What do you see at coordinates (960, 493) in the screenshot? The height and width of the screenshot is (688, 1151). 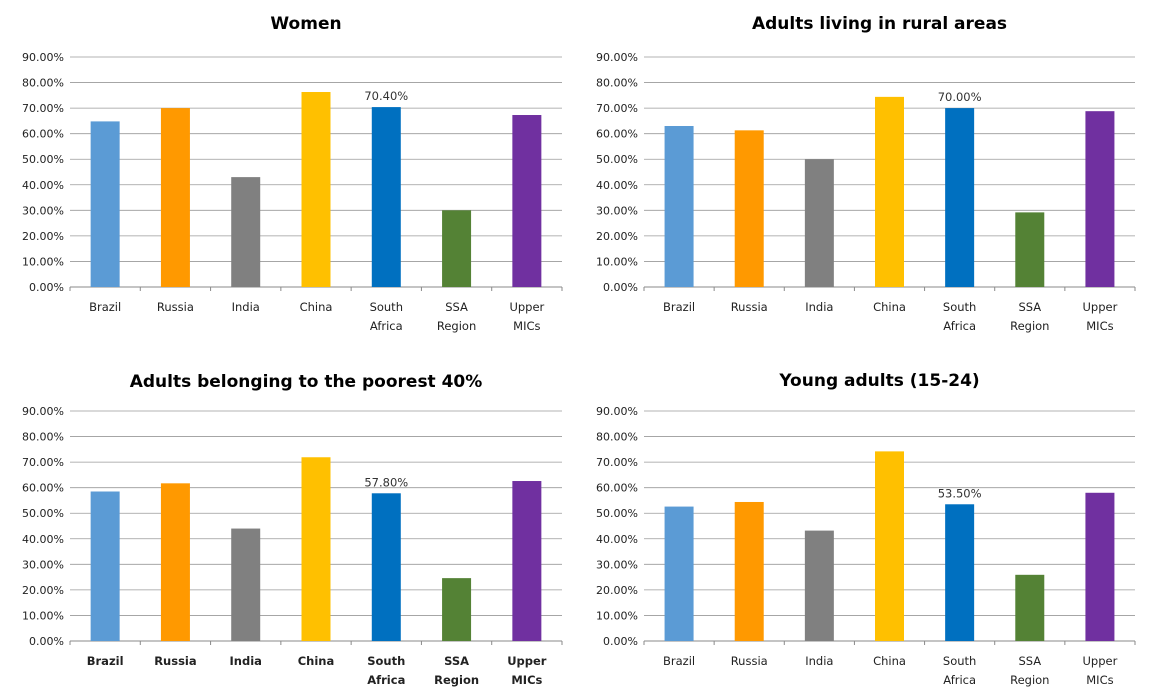 I see `data-label: 53.50%` at bounding box center [960, 493].